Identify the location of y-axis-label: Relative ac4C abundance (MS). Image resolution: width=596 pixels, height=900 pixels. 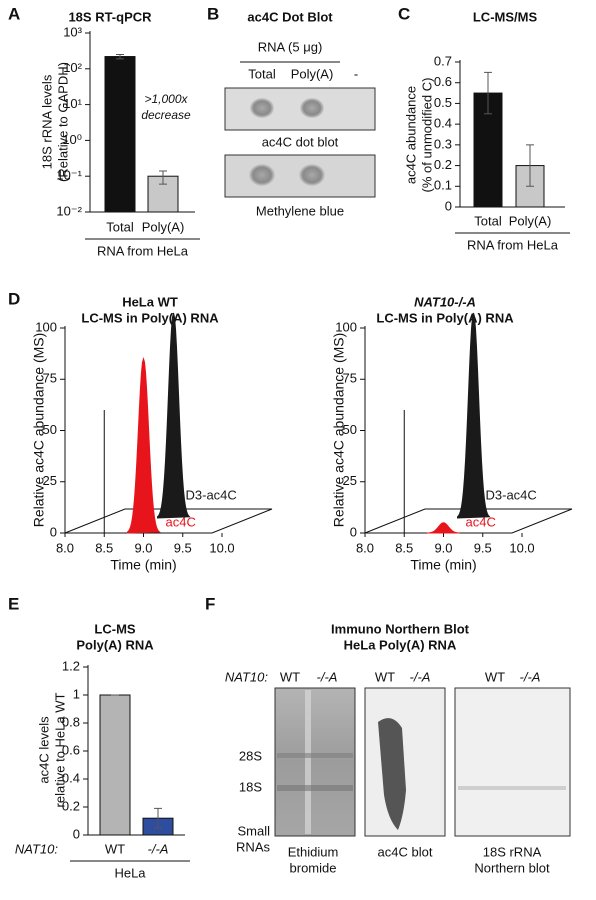
(39, 430).